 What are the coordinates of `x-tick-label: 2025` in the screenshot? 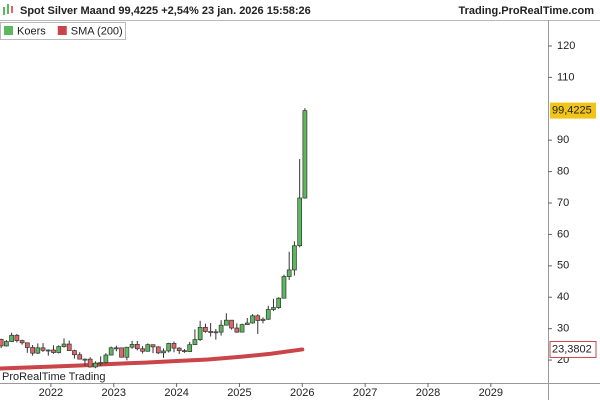 It's located at (239, 393).